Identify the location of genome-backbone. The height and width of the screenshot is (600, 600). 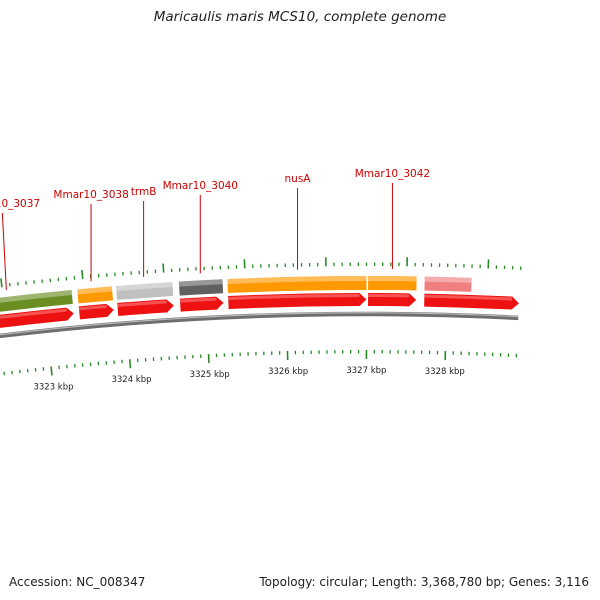
(259, 325).